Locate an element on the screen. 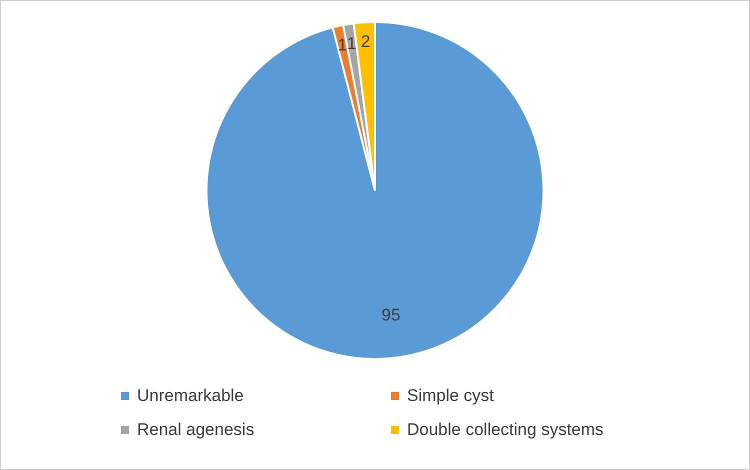  data-label: 95 is located at coordinates (391, 315).